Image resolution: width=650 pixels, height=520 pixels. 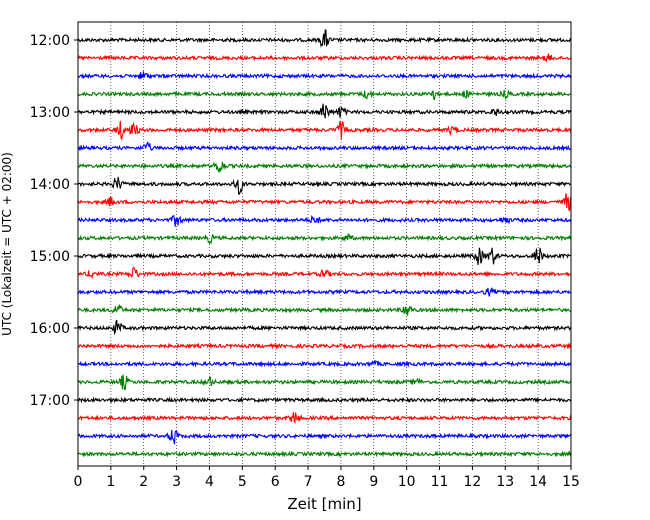 What do you see at coordinates (324, 504) in the screenshot?
I see `x-axis-title: Zeit [min]` at bounding box center [324, 504].